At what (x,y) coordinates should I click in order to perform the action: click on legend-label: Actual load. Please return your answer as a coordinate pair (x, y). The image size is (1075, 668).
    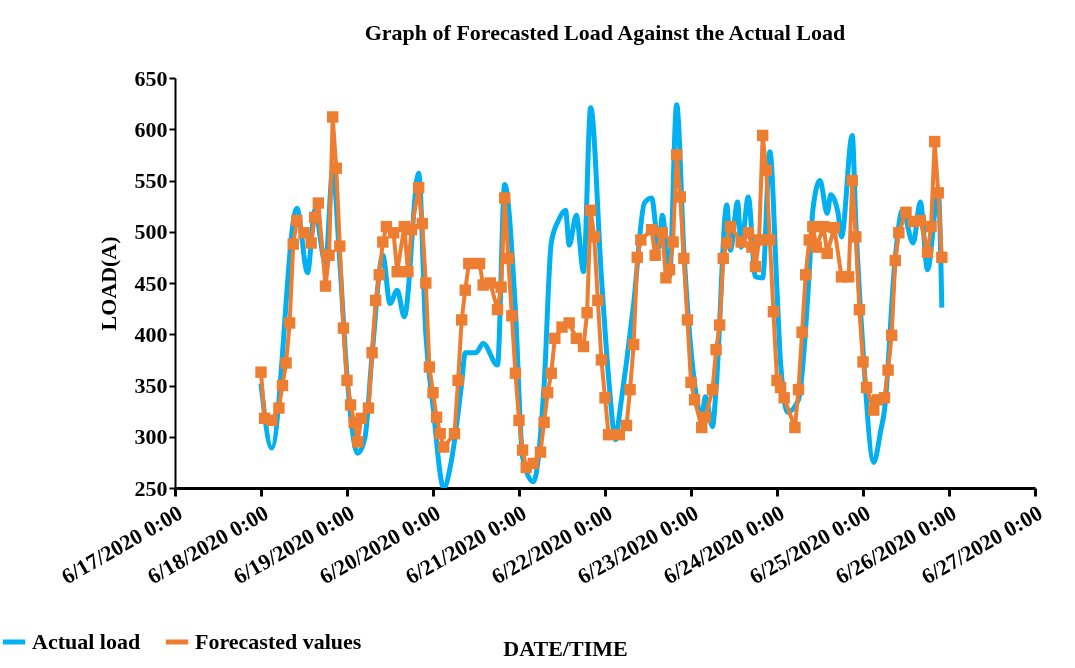
    Looking at the image, I should click on (86, 641).